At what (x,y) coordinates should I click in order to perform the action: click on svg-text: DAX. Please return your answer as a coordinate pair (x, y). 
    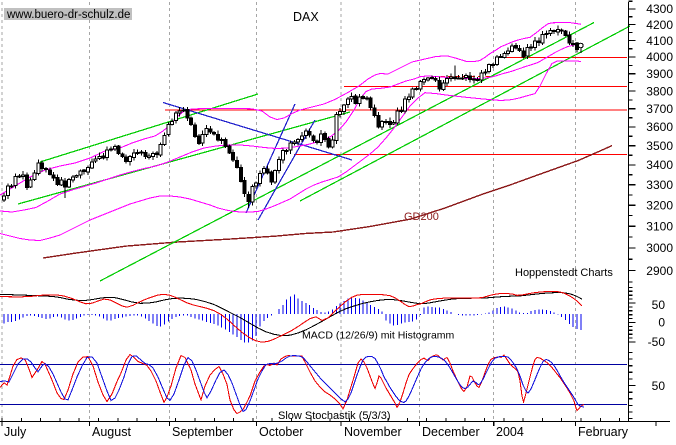
    Looking at the image, I should click on (306, 17).